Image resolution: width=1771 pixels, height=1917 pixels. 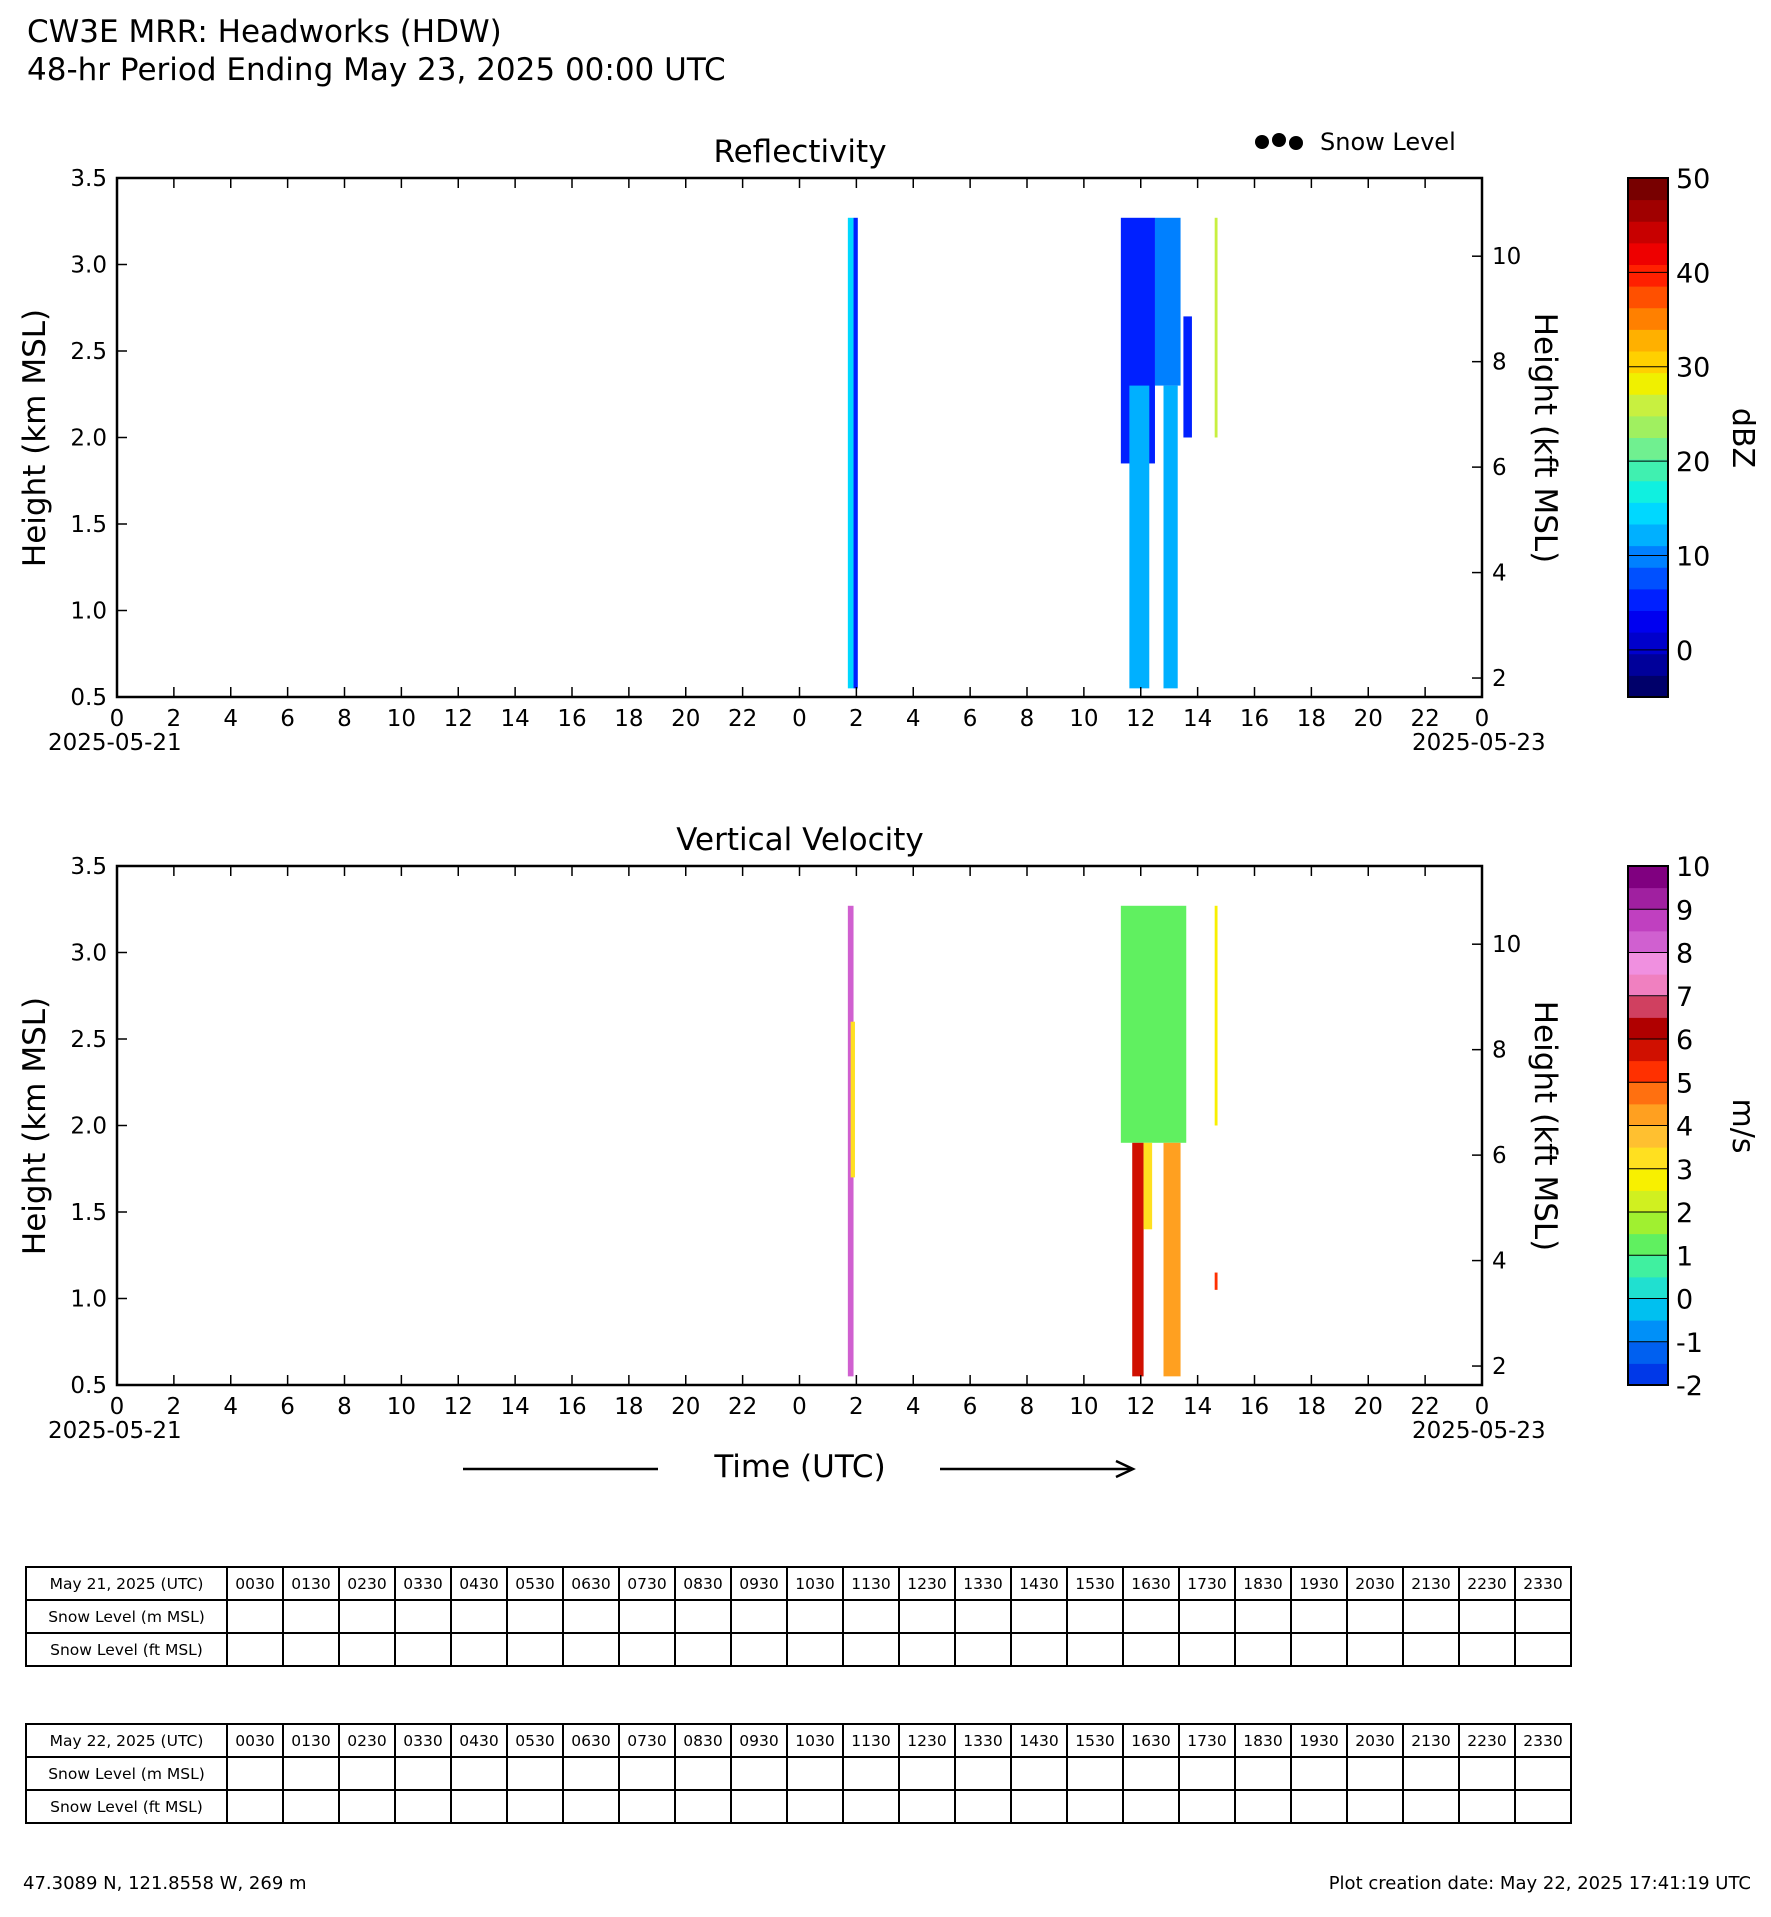 I want to click on colorbar-label: m/s, so click(x=1742, y=1126).